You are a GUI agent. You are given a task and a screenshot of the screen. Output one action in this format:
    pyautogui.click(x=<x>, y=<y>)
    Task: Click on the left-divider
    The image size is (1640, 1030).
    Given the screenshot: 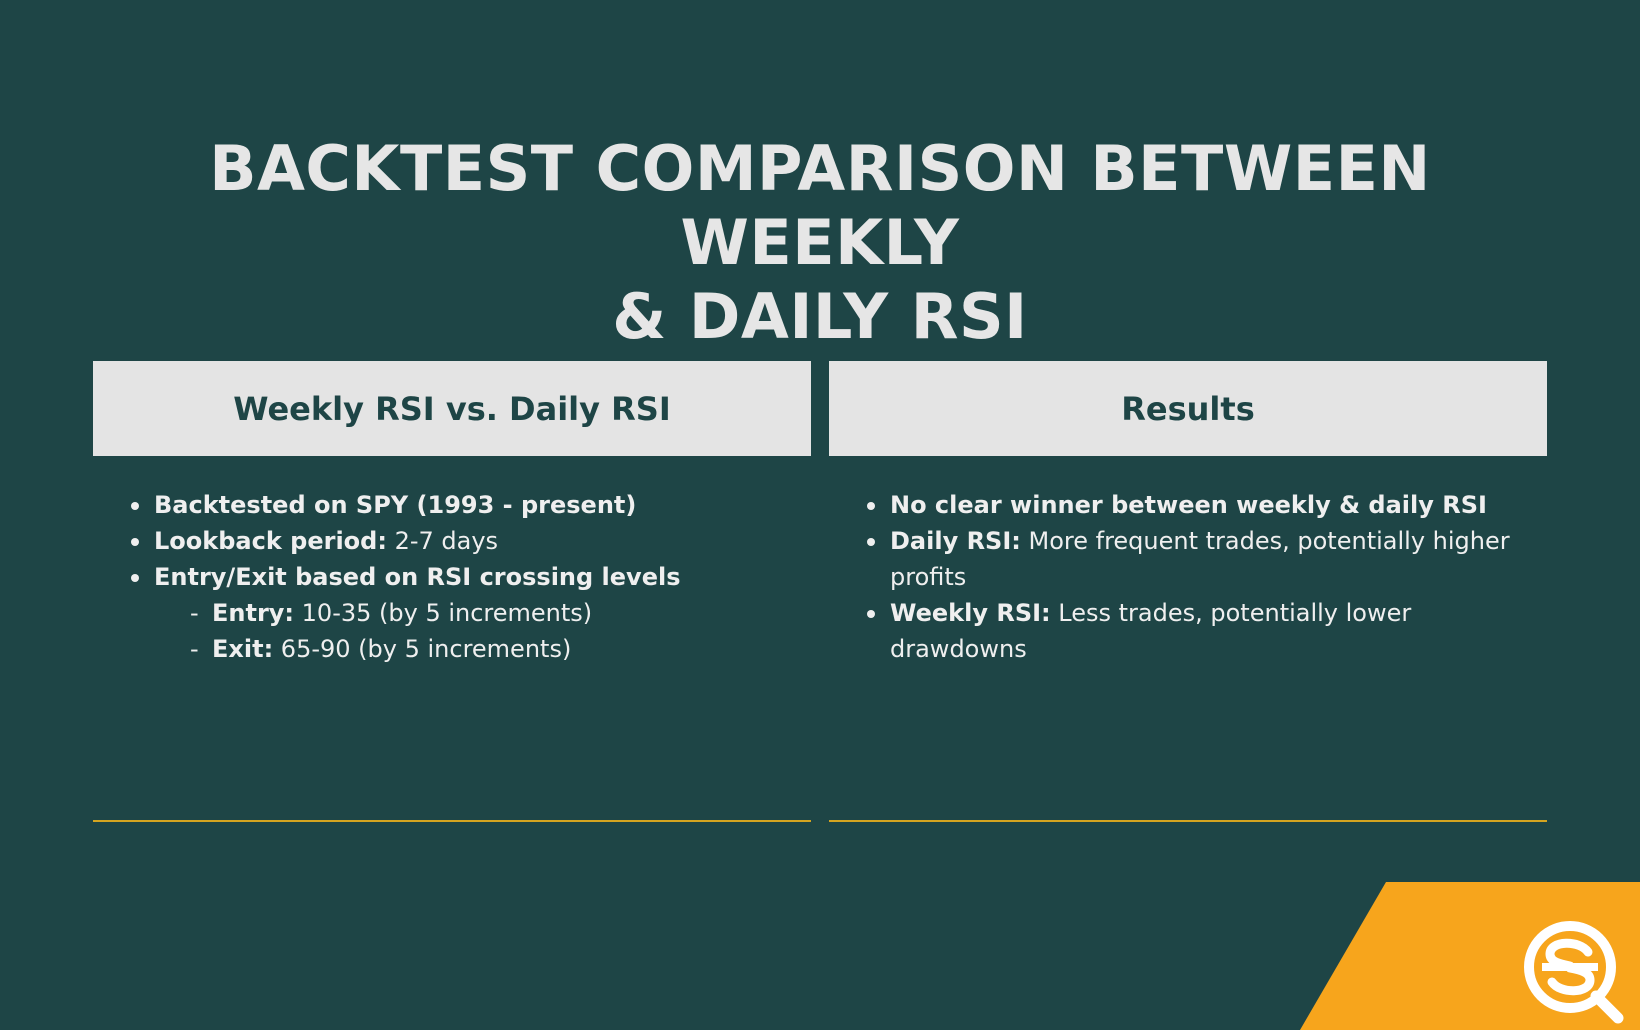 What is the action you would take?
    pyautogui.click(x=452, y=821)
    